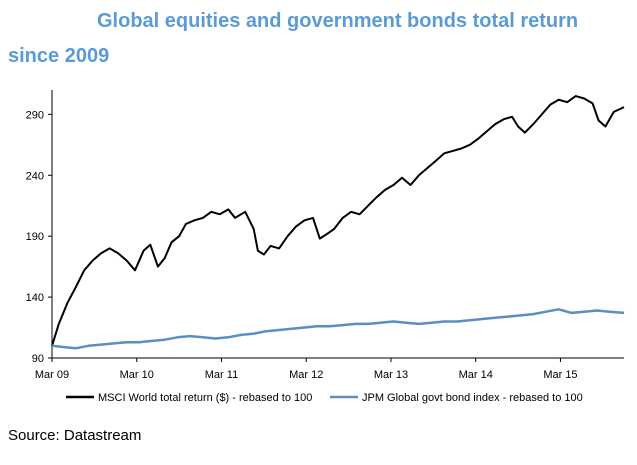 The height and width of the screenshot is (465, 637). I want to click on y-tick-label: 240, so click(35, 176).